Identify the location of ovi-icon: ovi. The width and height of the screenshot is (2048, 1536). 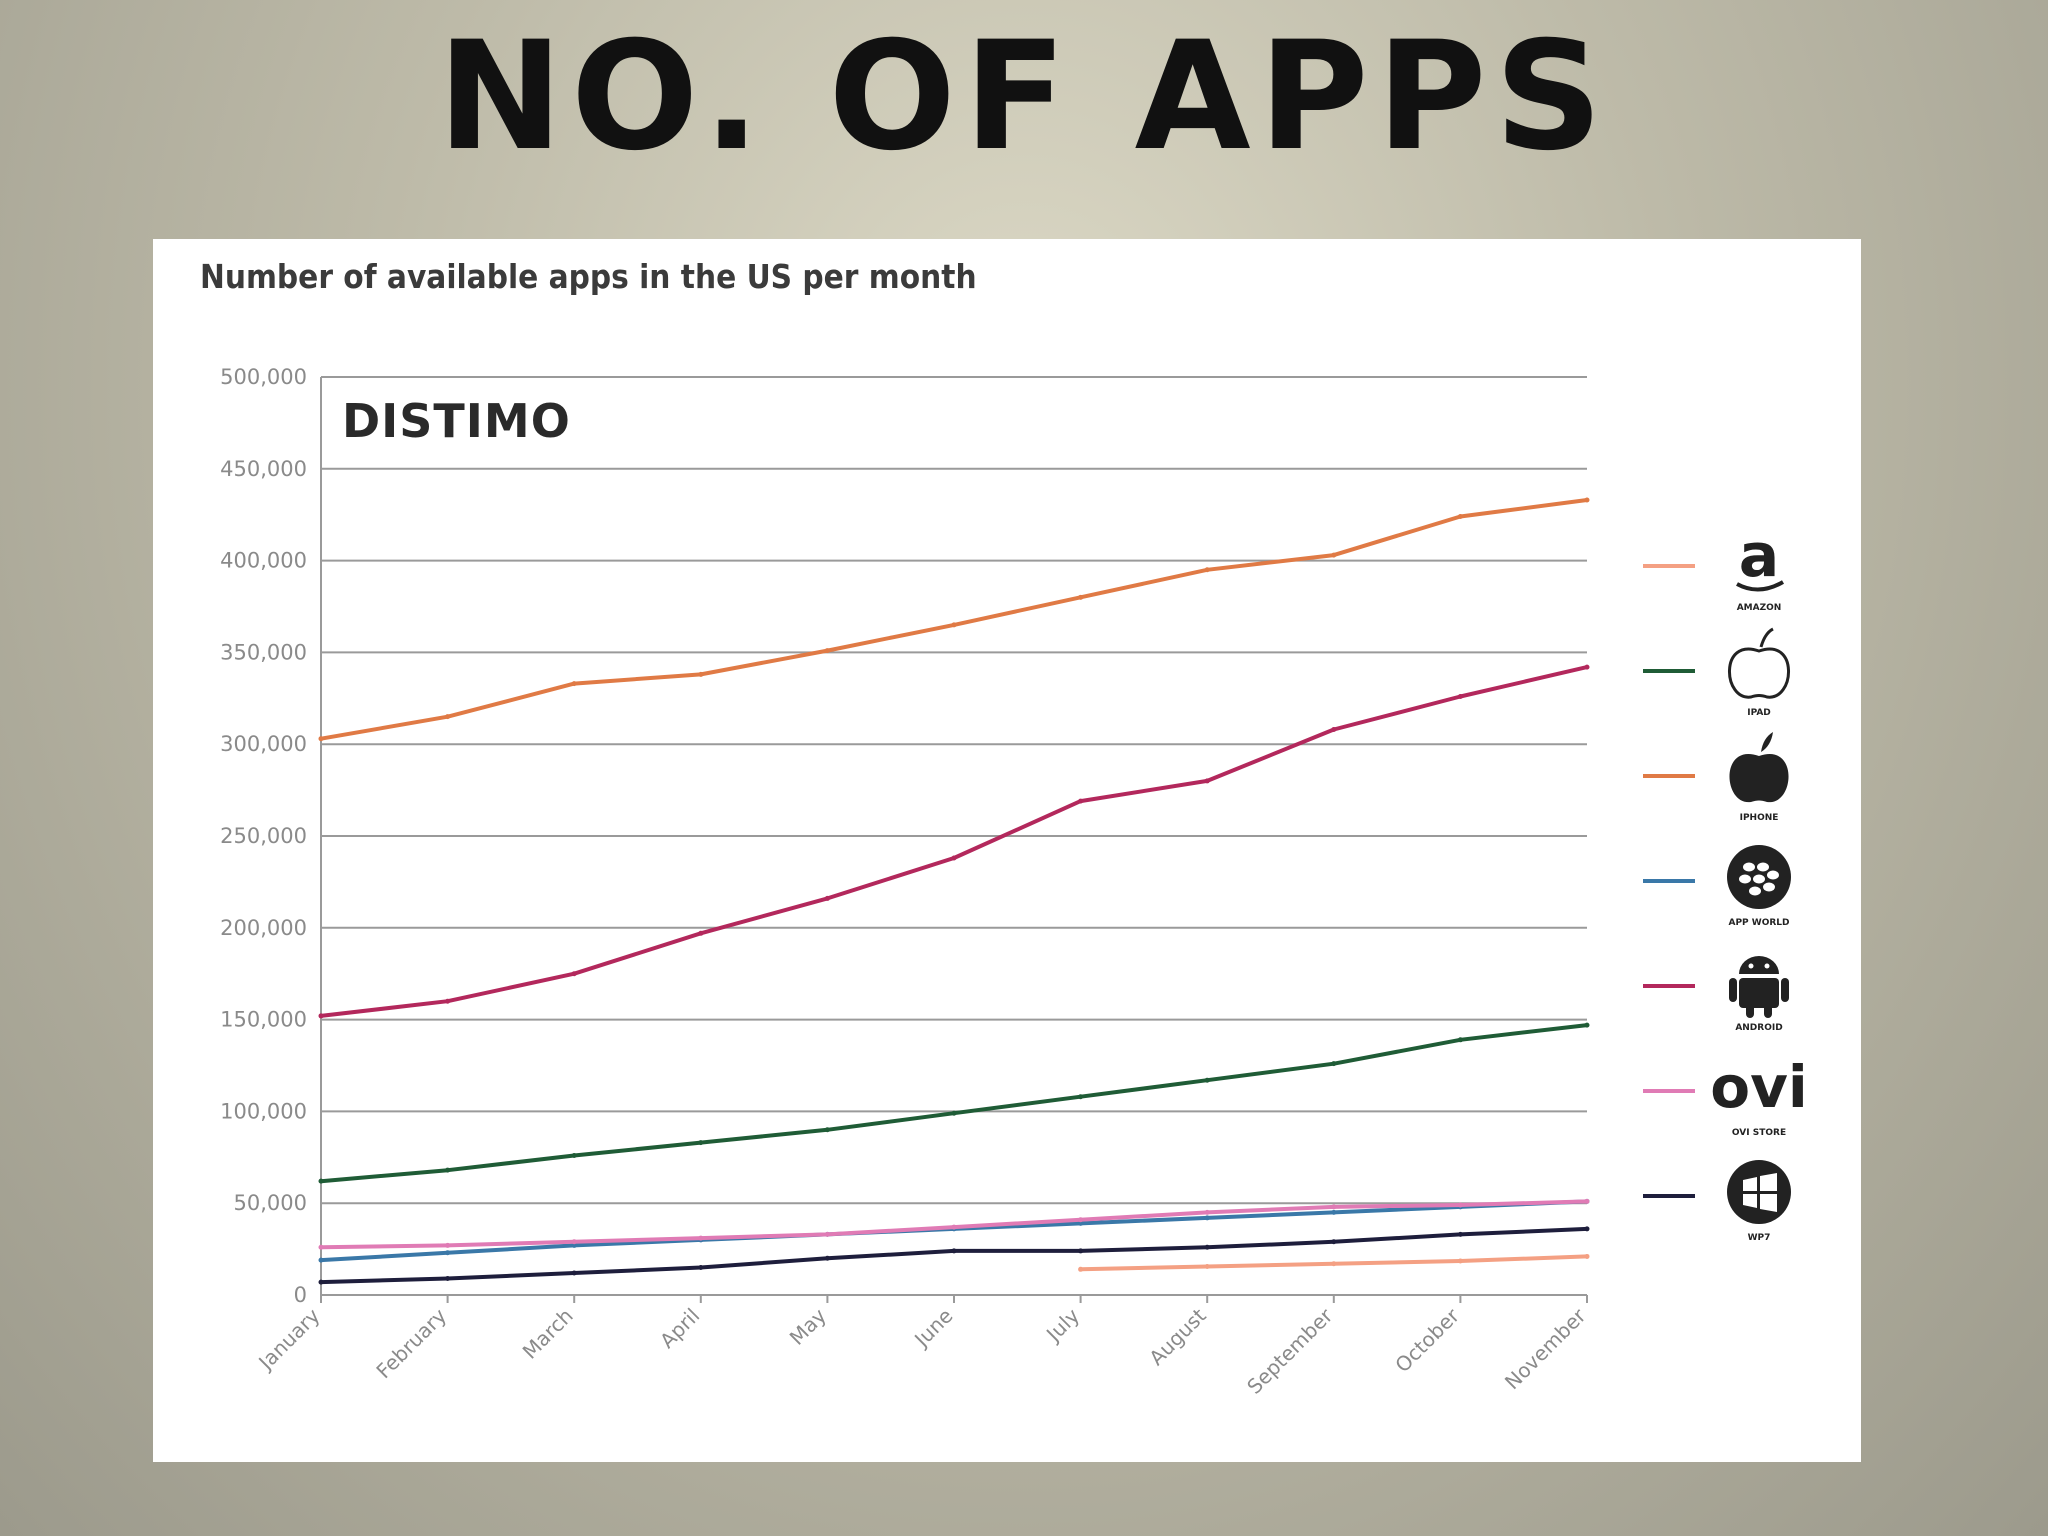
(1759, 1087).